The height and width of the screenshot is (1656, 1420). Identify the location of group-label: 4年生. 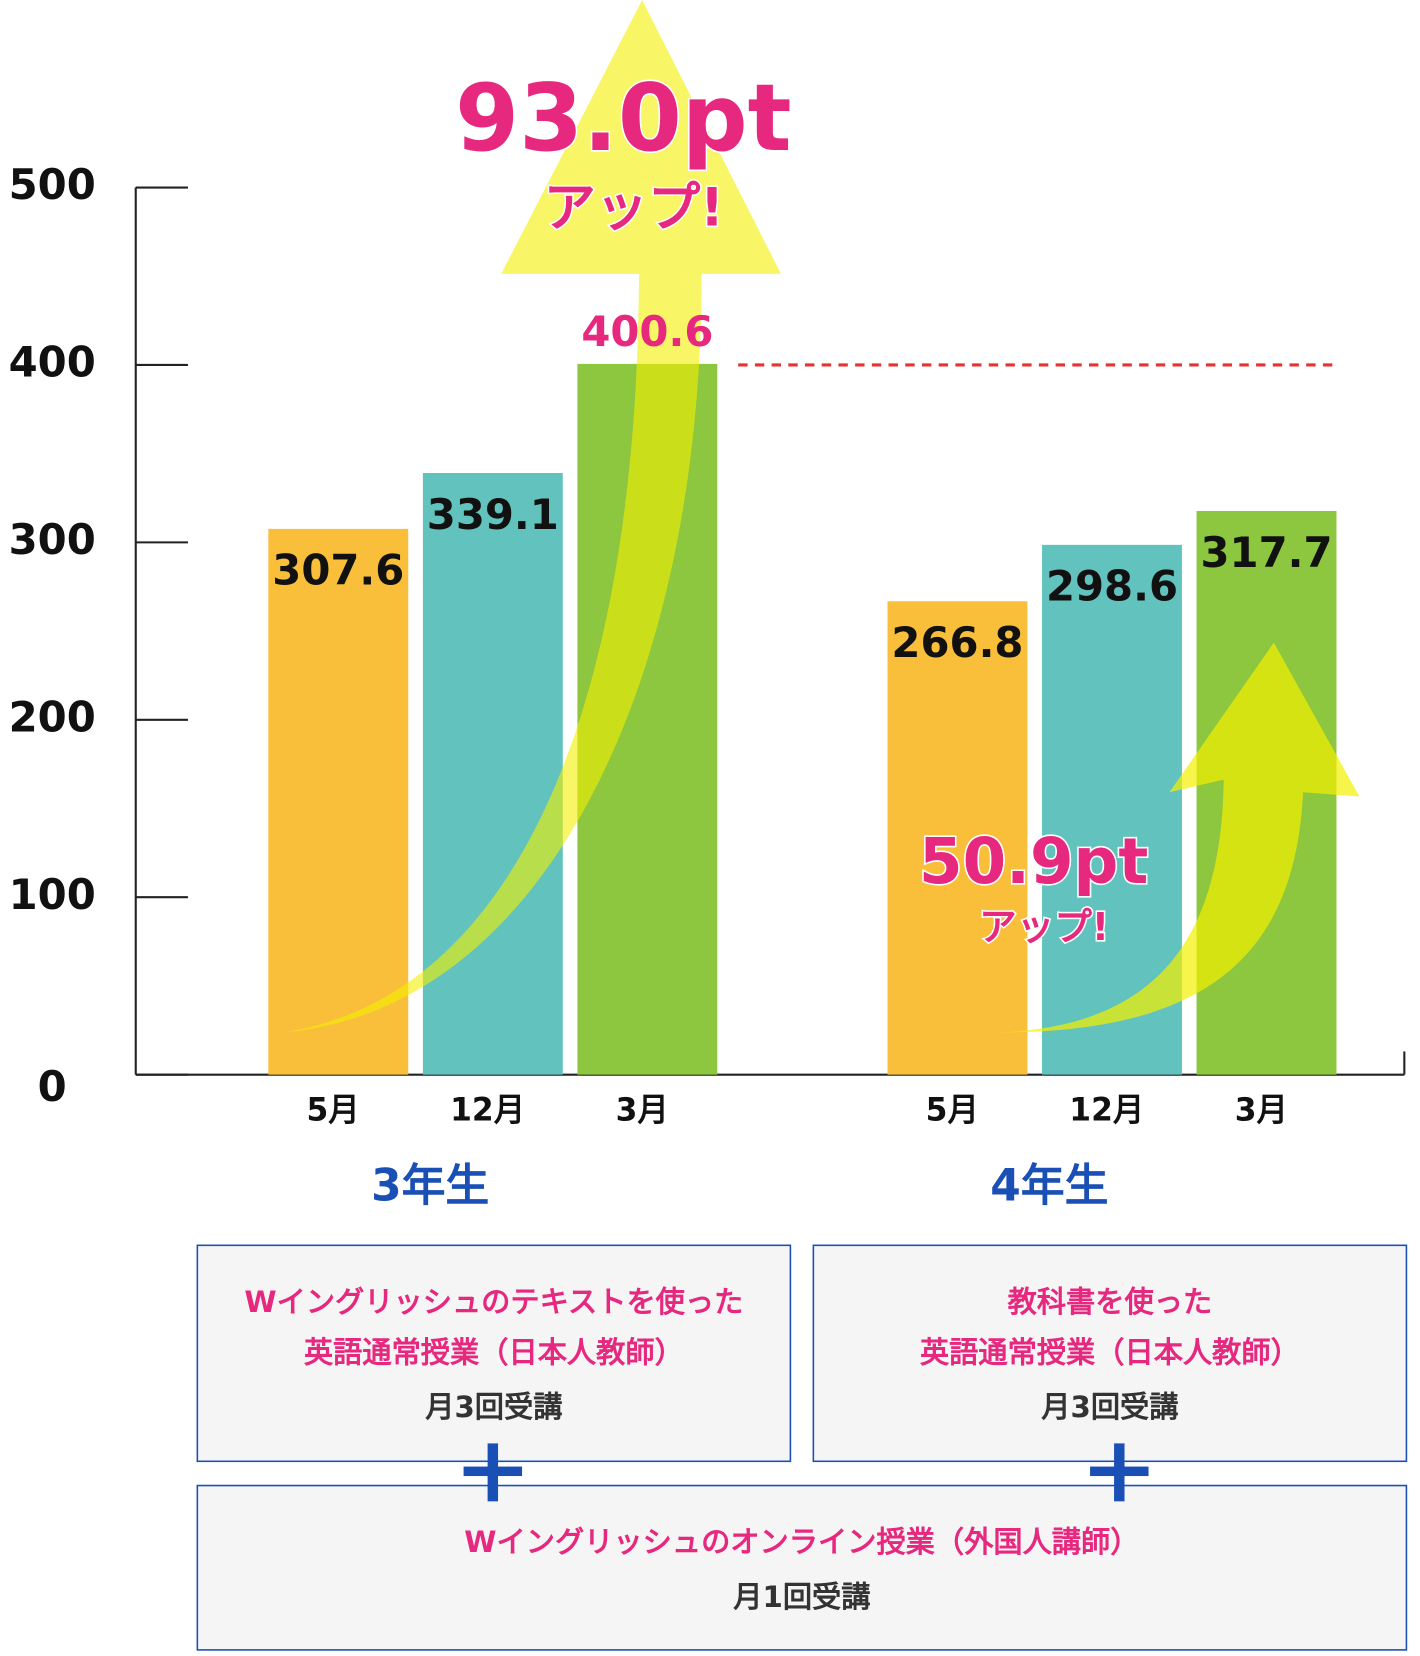
(1049, 1185).